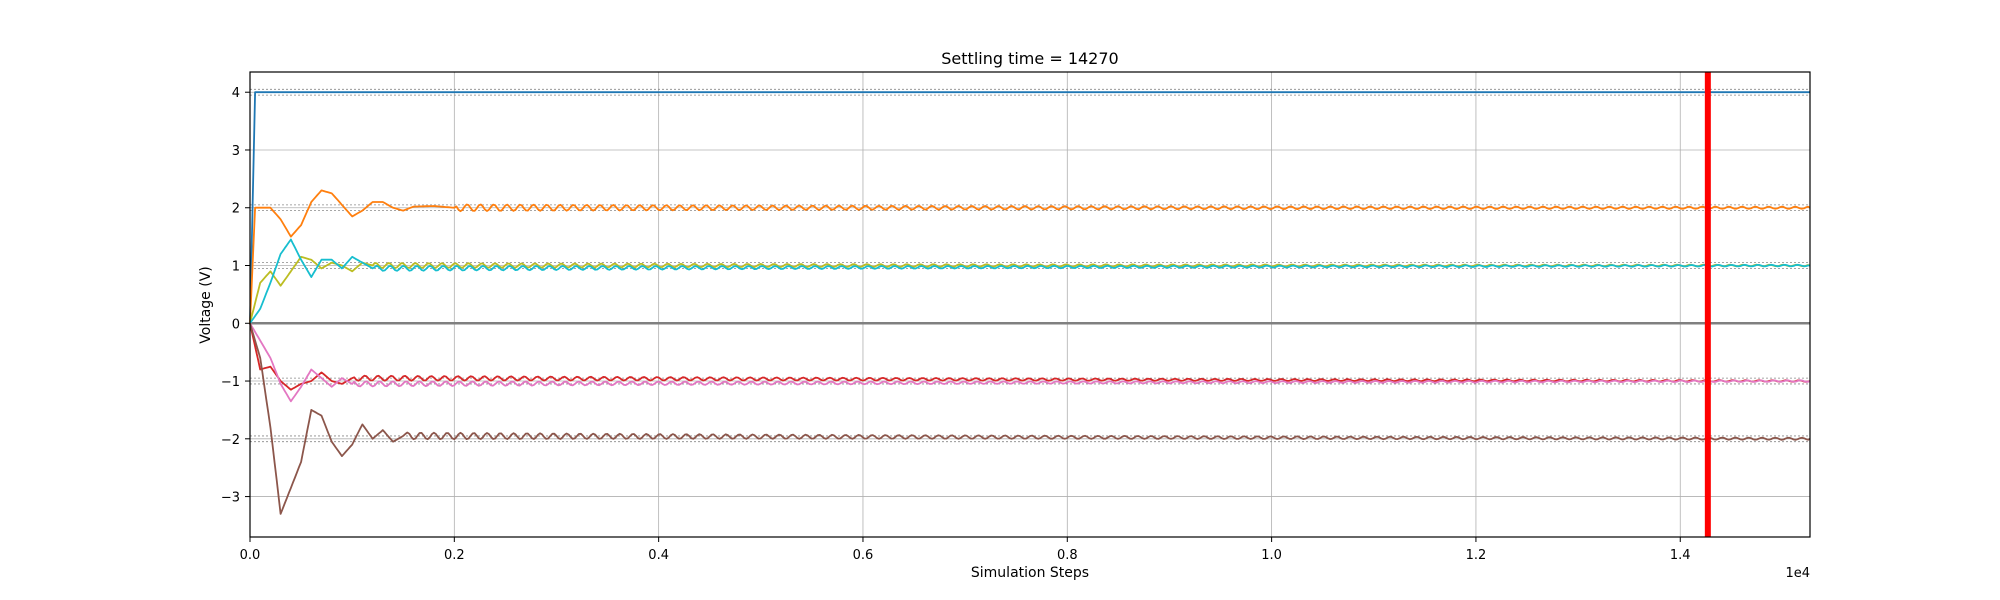  I want to click on x-tick-label: 1.4, so click(1680, 555).